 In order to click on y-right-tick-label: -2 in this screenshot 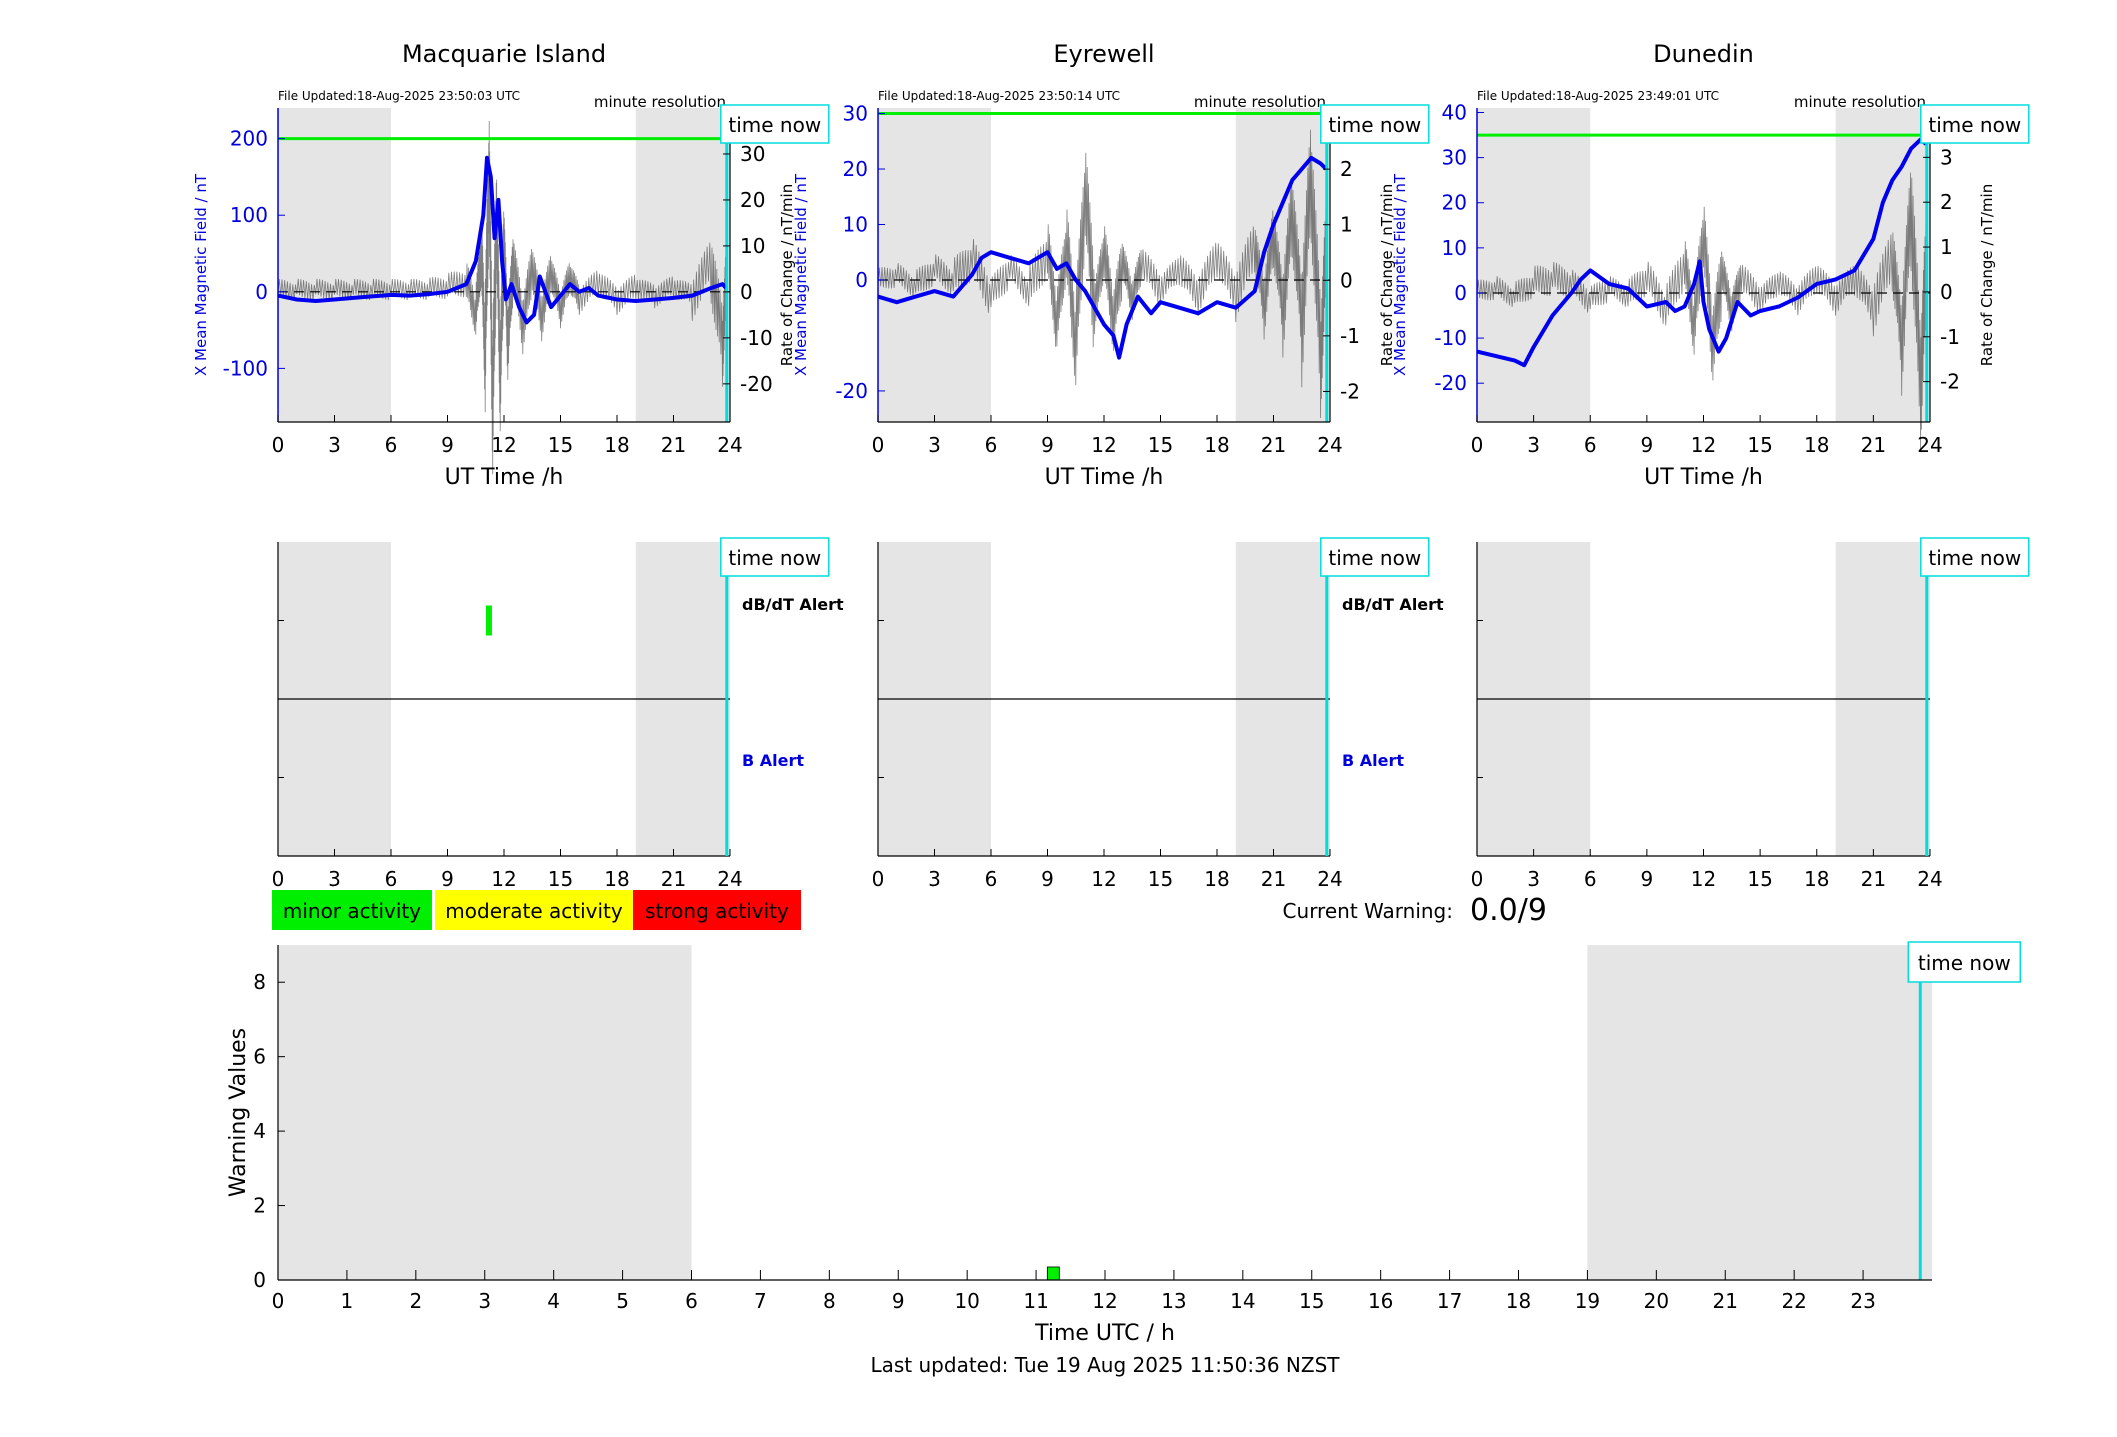, I will do `click(1350, 391)`.